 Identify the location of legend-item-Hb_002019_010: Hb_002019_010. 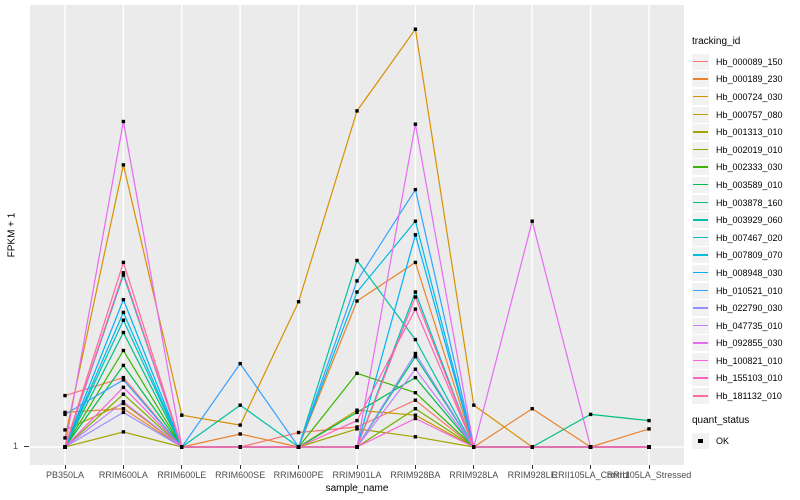
(745, 150).